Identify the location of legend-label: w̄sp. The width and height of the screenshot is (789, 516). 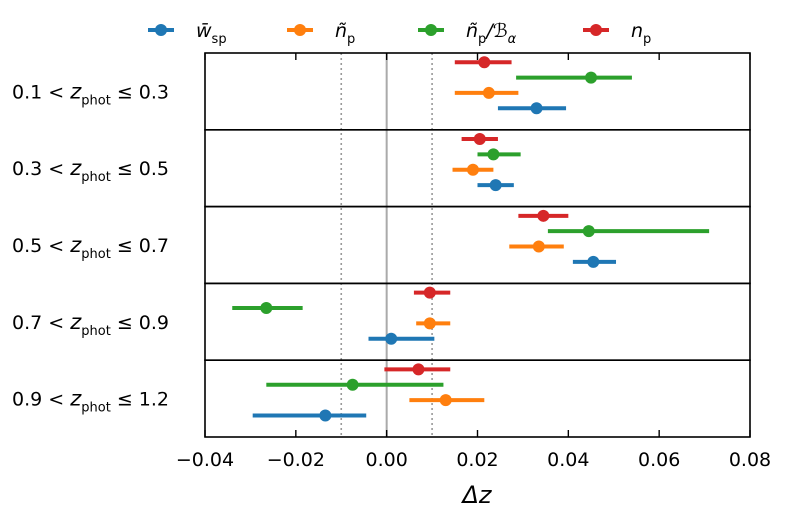
(211, 33).